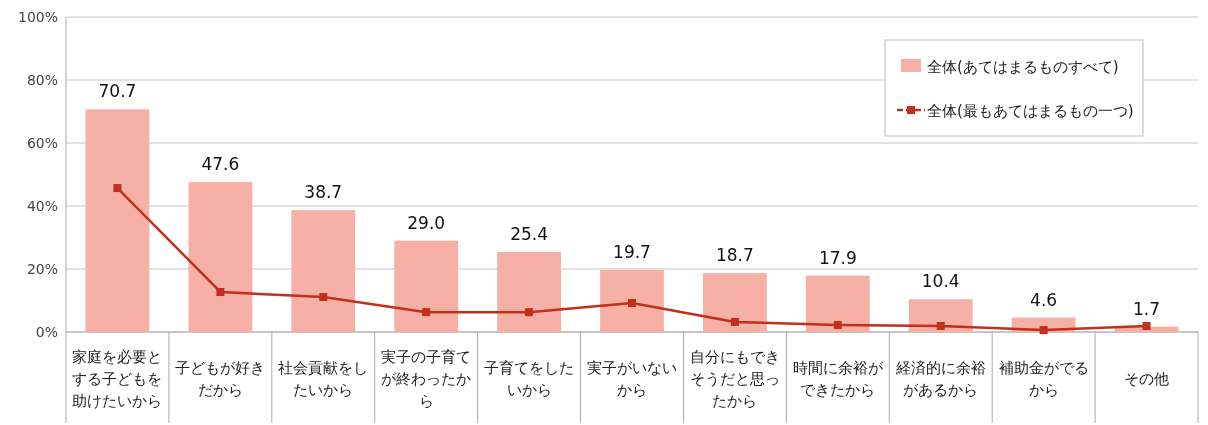  I want to click on legend-label: 全体(あてはまるものすべて), so click(1023, 67).